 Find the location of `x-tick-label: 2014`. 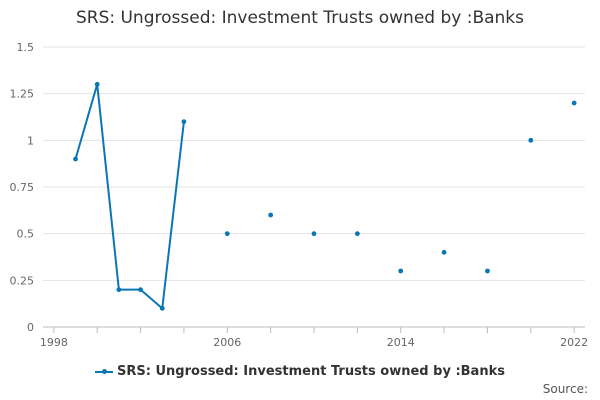

x-tick-label: 2014 is located at coordinates (401, 342).